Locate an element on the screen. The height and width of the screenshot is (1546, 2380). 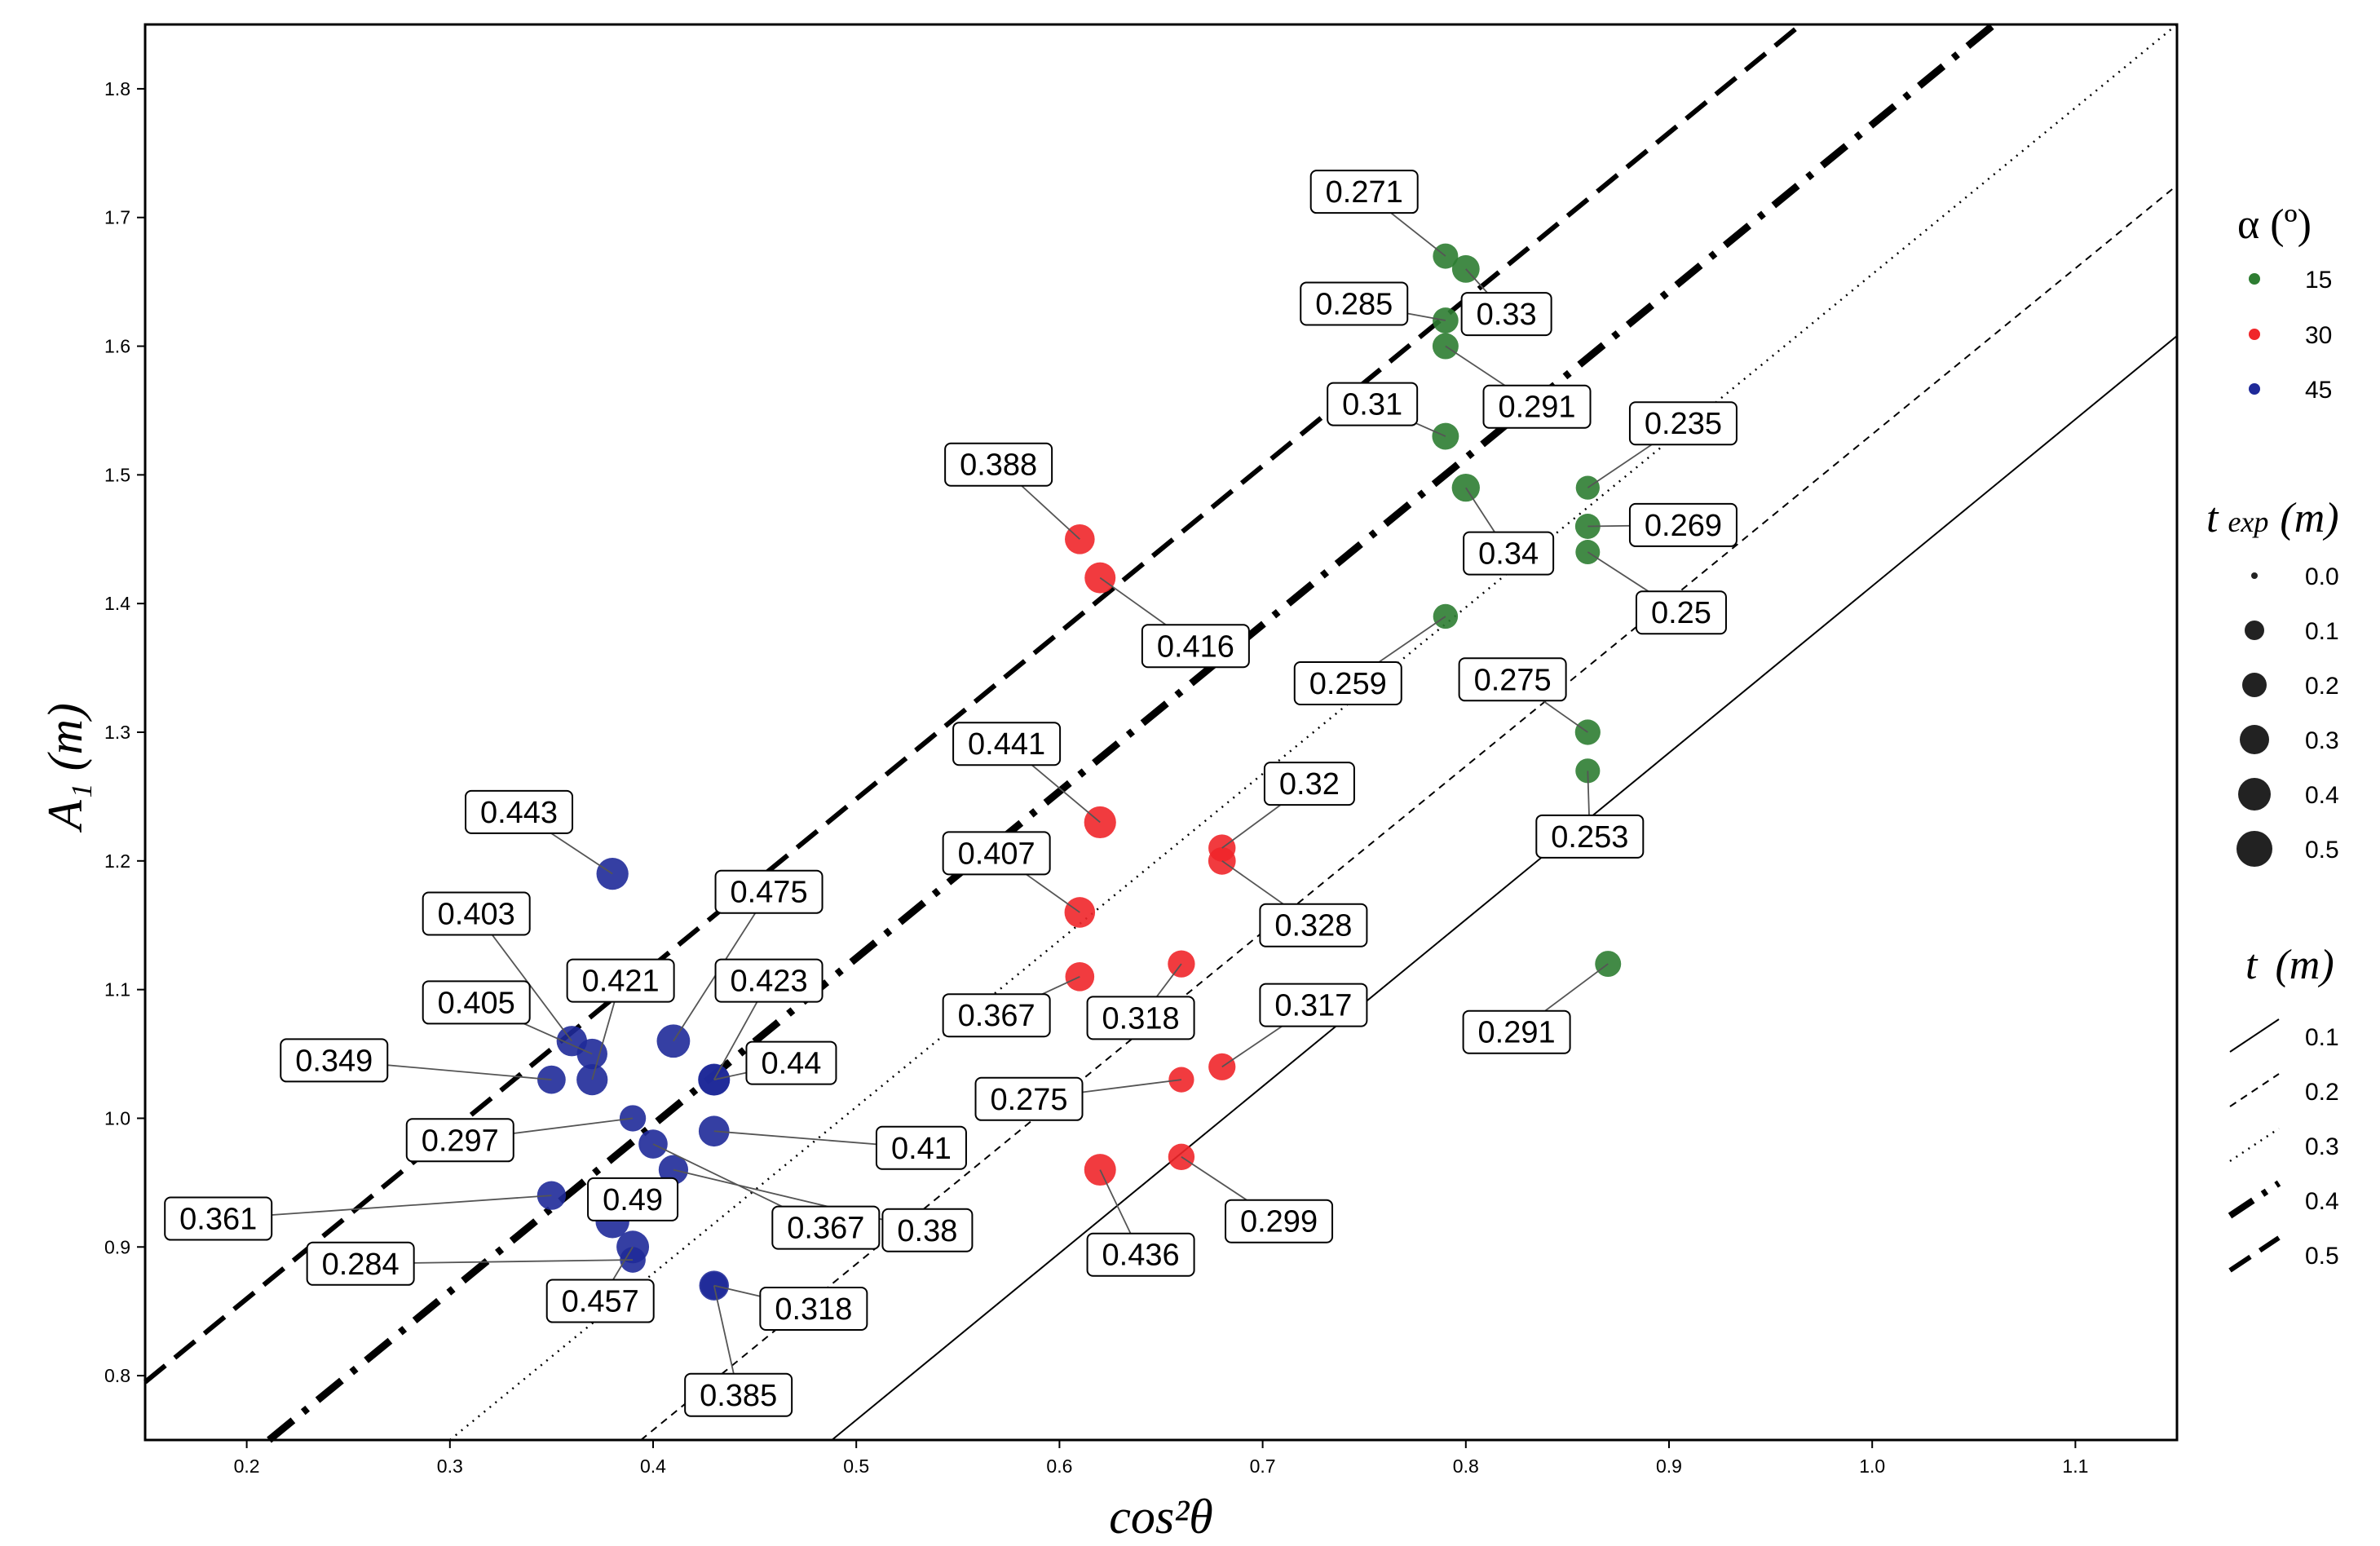
point-label-text: 0.361 is located at coordinates (218, 1220).